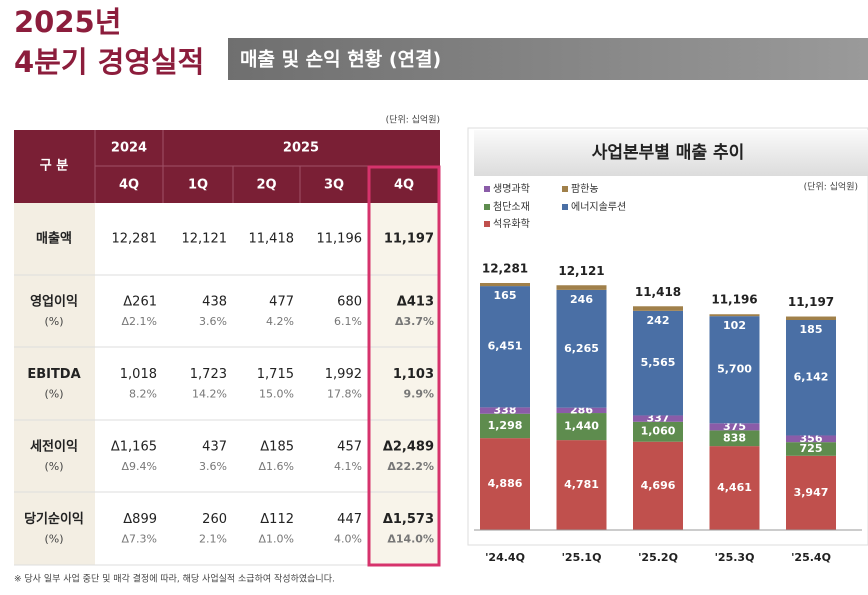  I want to click on cell-value: 1,715, so click(275, 374).